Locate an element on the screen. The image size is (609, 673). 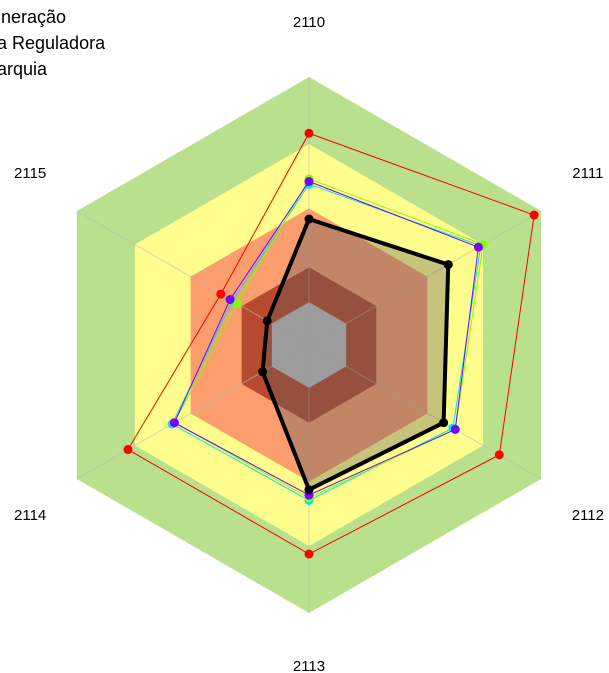
axis-label: 2115 is located at coordinates (30, 173).